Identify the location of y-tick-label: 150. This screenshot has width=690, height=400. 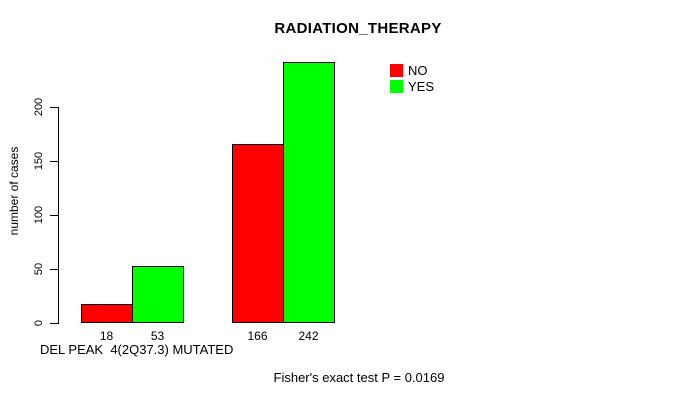
(39, 161).